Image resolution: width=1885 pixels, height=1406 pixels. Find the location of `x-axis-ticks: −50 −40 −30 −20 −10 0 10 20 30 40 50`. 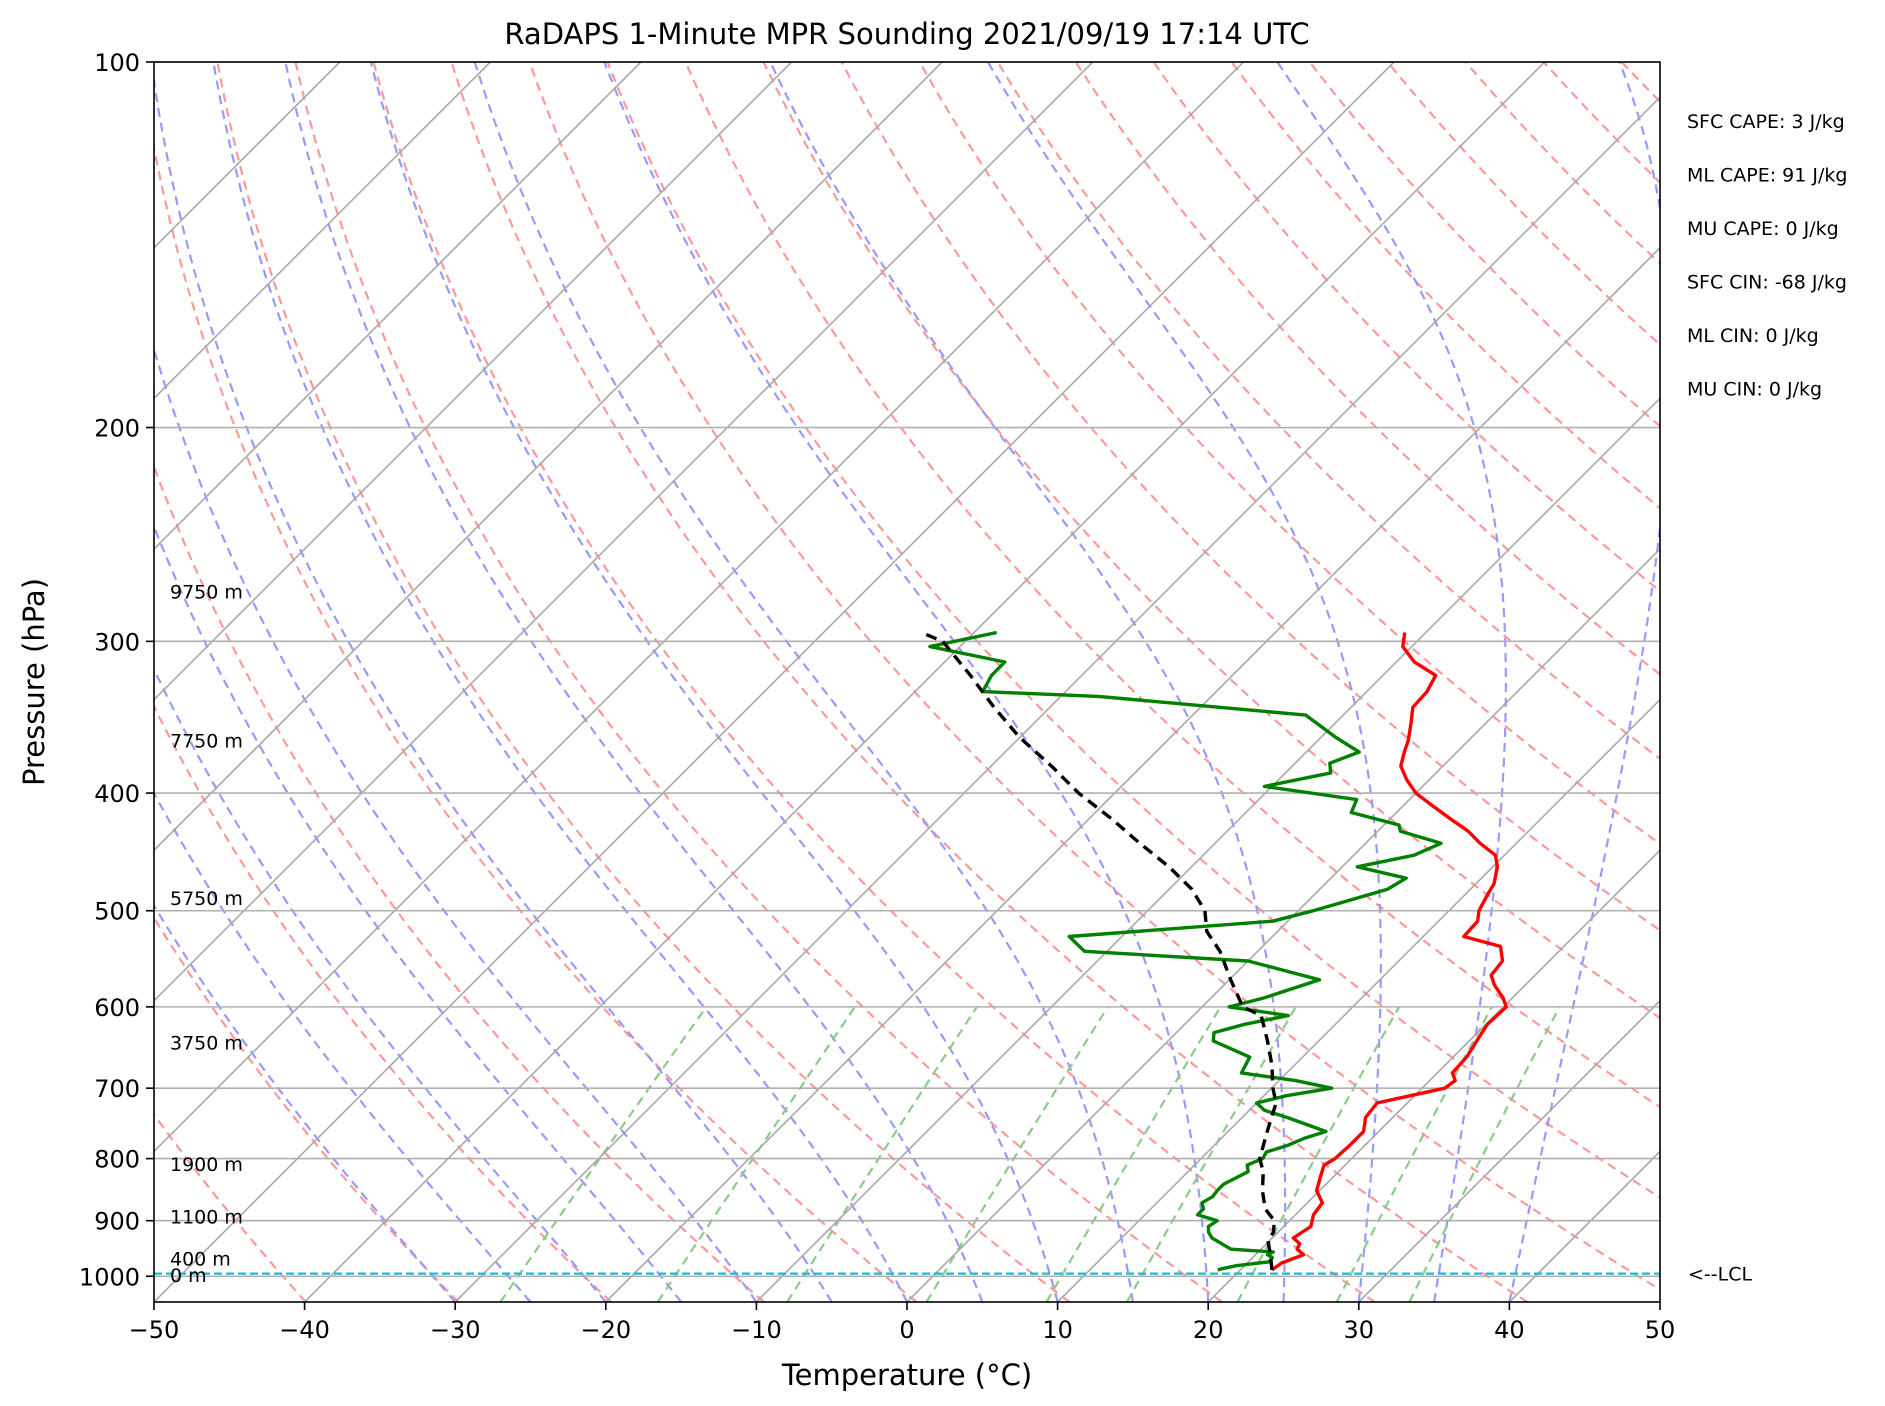

x-axis-ticks: −50 −40 −30 −20 −10 0 10 20 30 40 50 is located at coordinates (902, 1323).